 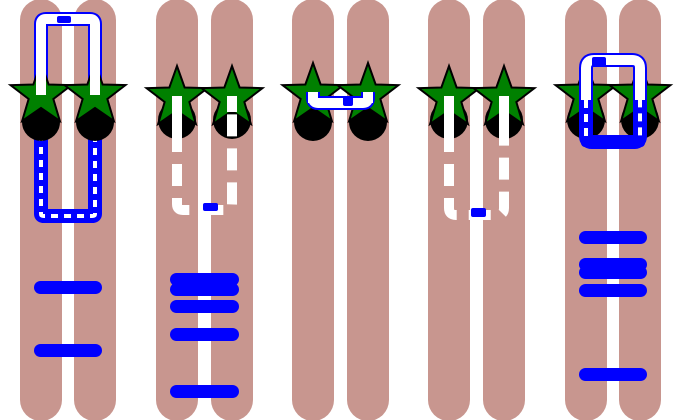 I want to click on loop-strand-dashed, so click(x=68, y=156).